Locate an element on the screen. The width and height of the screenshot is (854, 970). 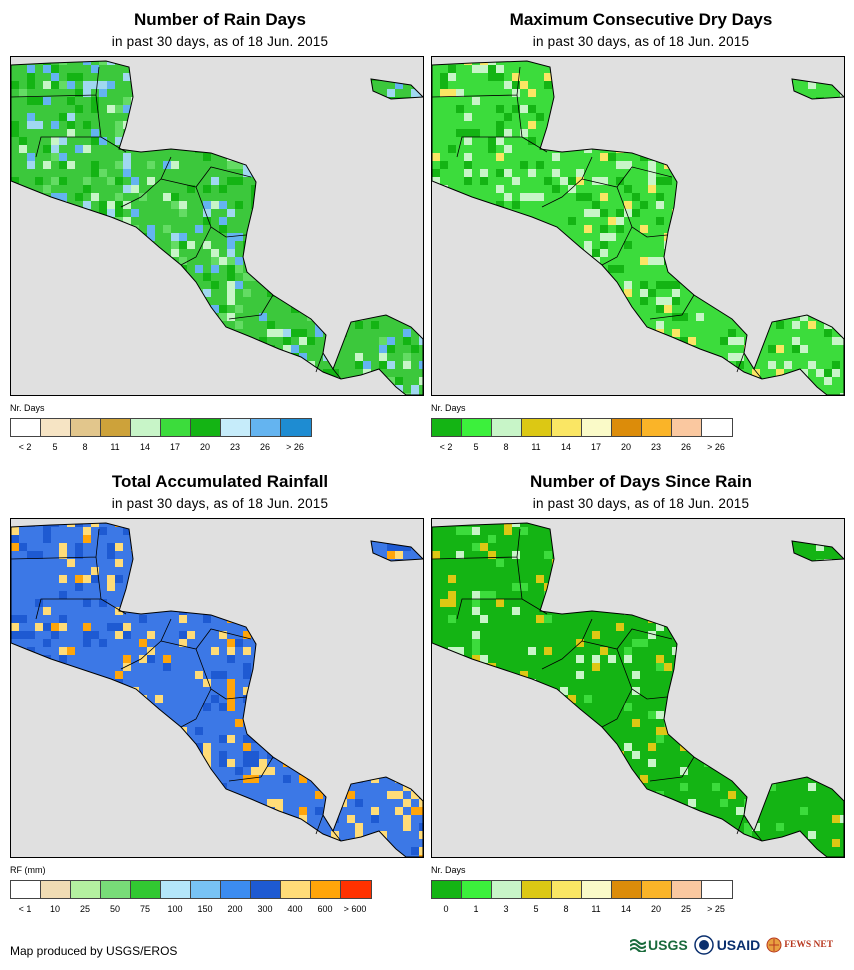
legend-tick-label: 200 is located at coordinates (235, 909).